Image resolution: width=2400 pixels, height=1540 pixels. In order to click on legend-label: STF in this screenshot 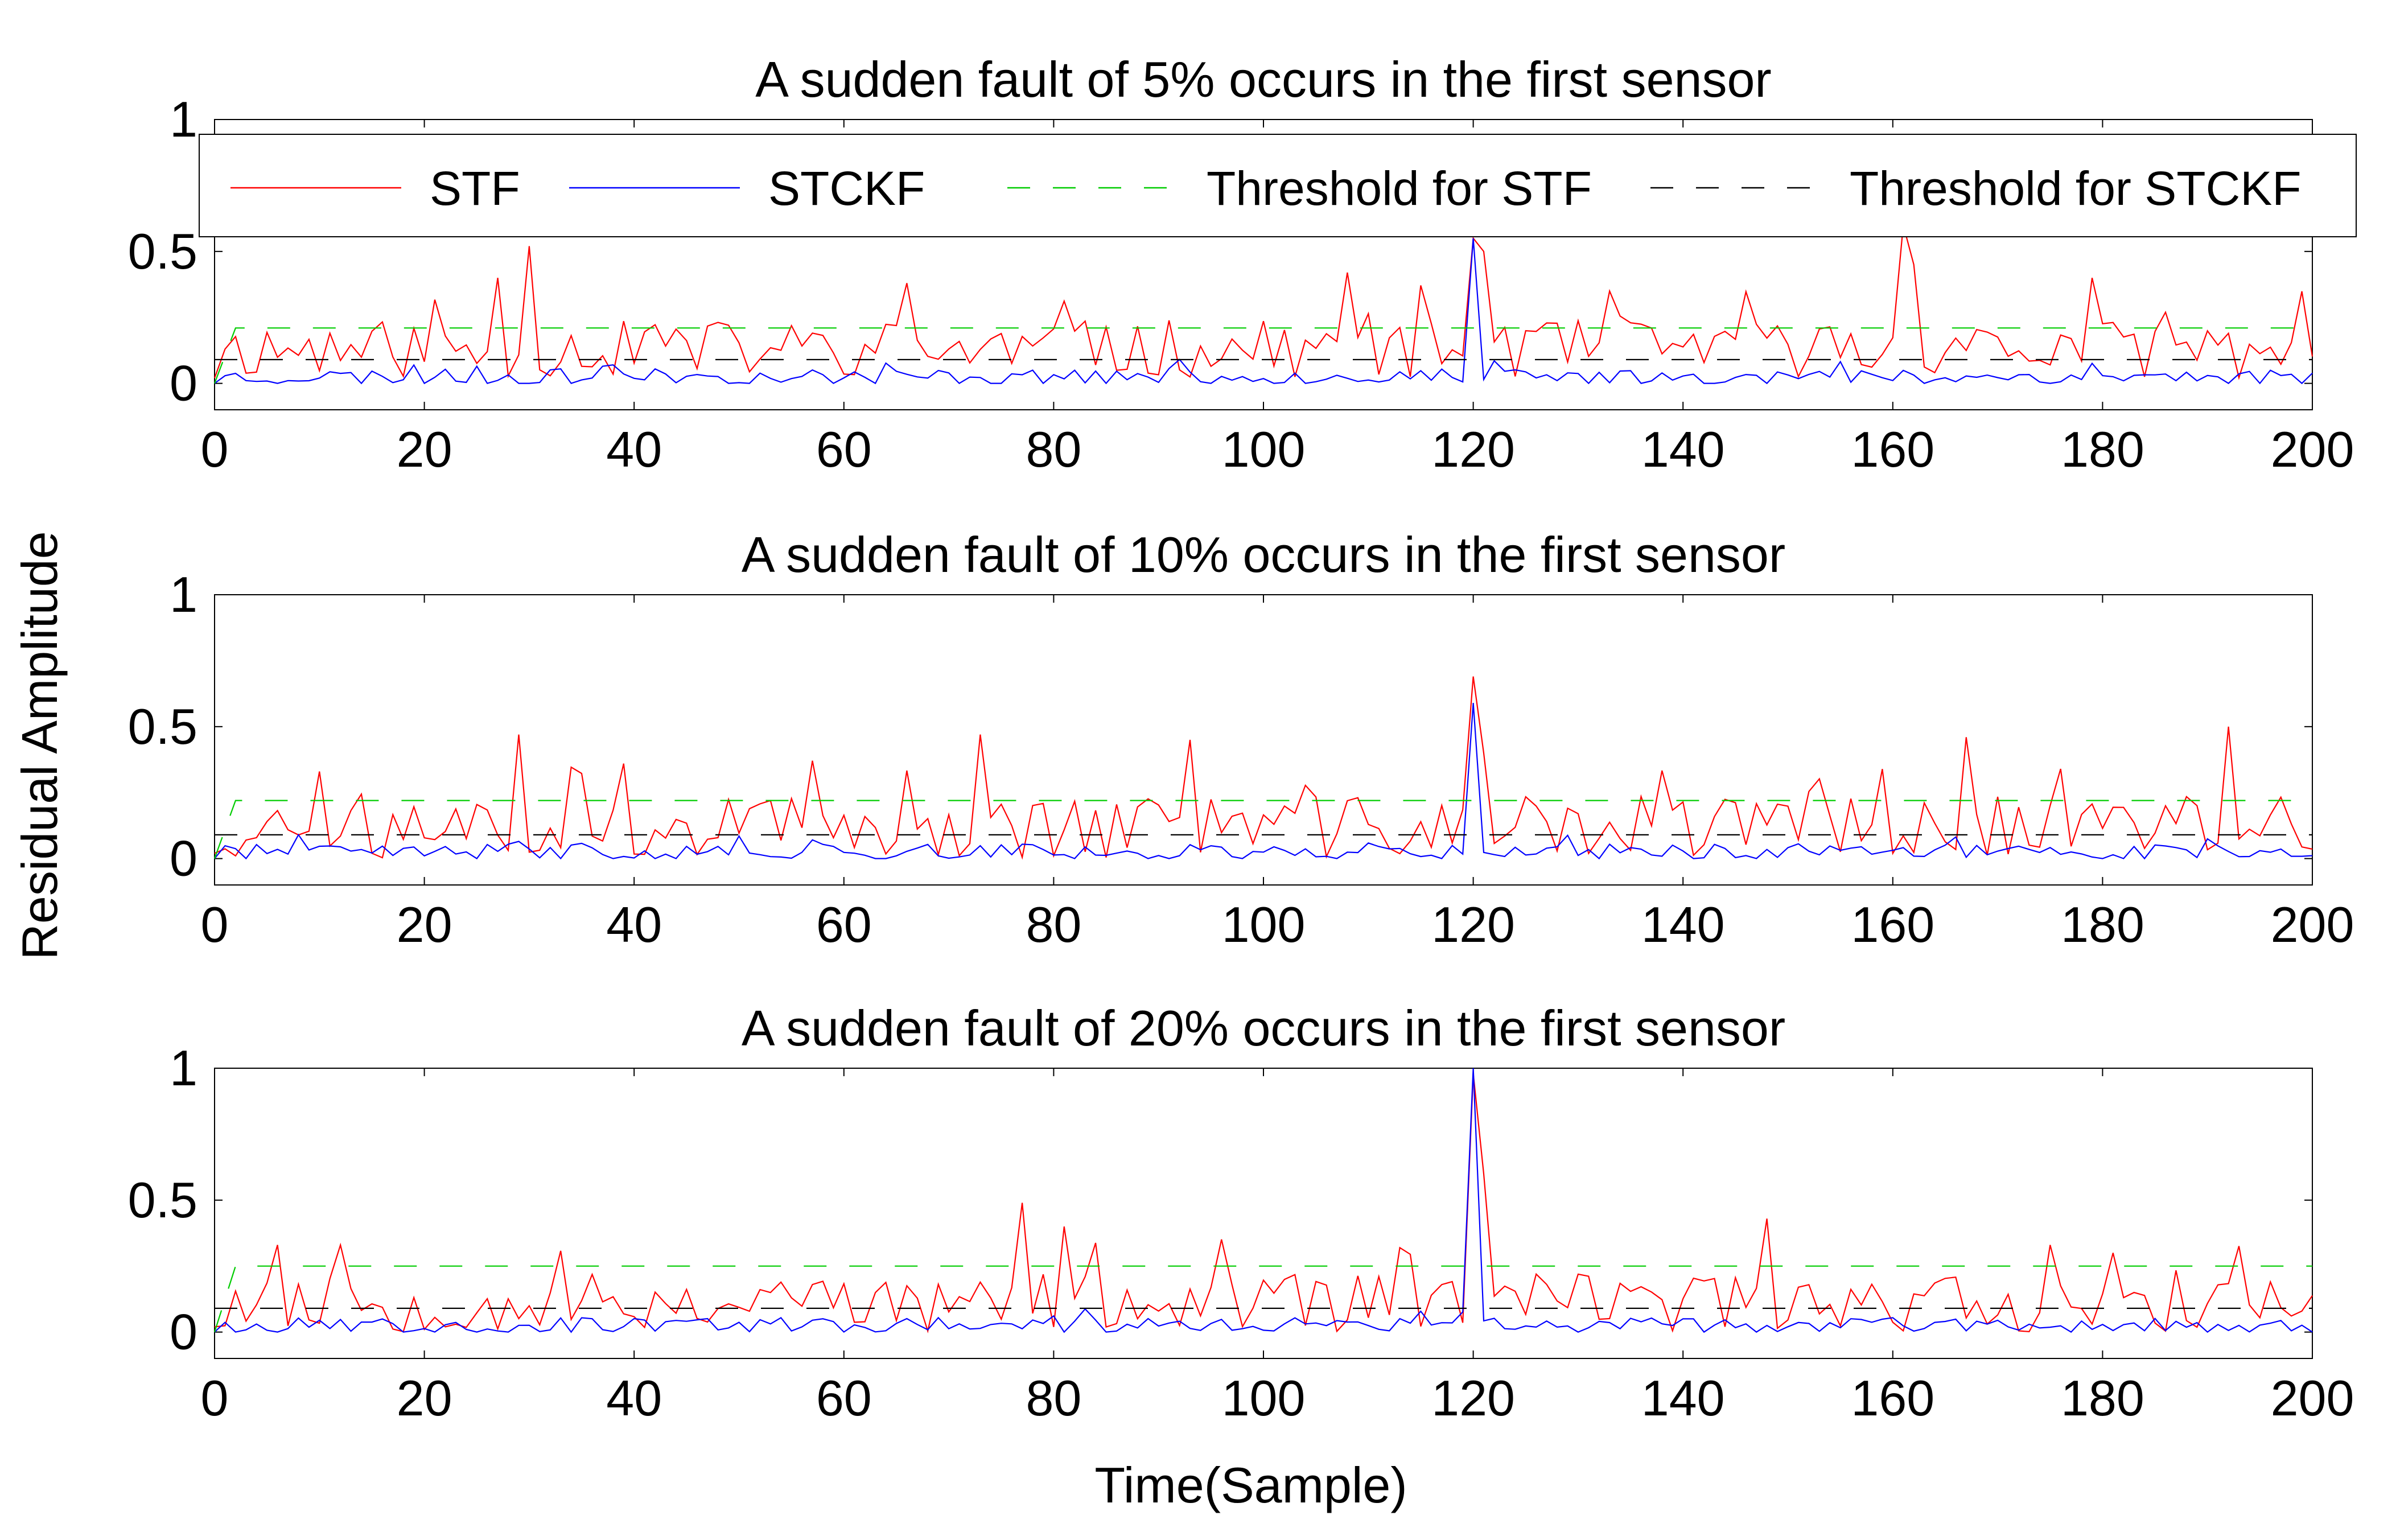, I will do `click(475, 188)`.